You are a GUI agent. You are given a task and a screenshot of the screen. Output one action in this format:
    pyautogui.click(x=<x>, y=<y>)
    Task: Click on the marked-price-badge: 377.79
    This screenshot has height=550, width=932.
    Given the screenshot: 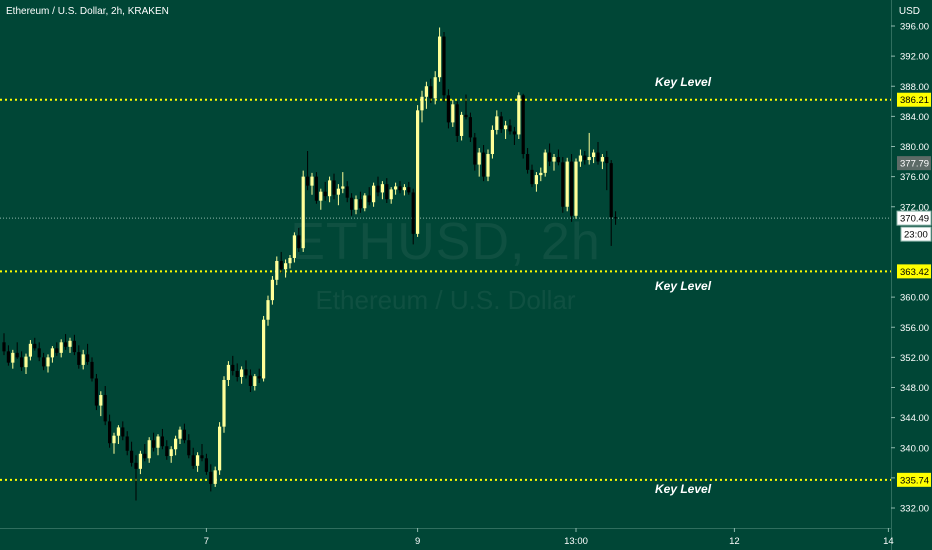 What is the action you would take?
    pyautogui.click(x=914, y=164)
    